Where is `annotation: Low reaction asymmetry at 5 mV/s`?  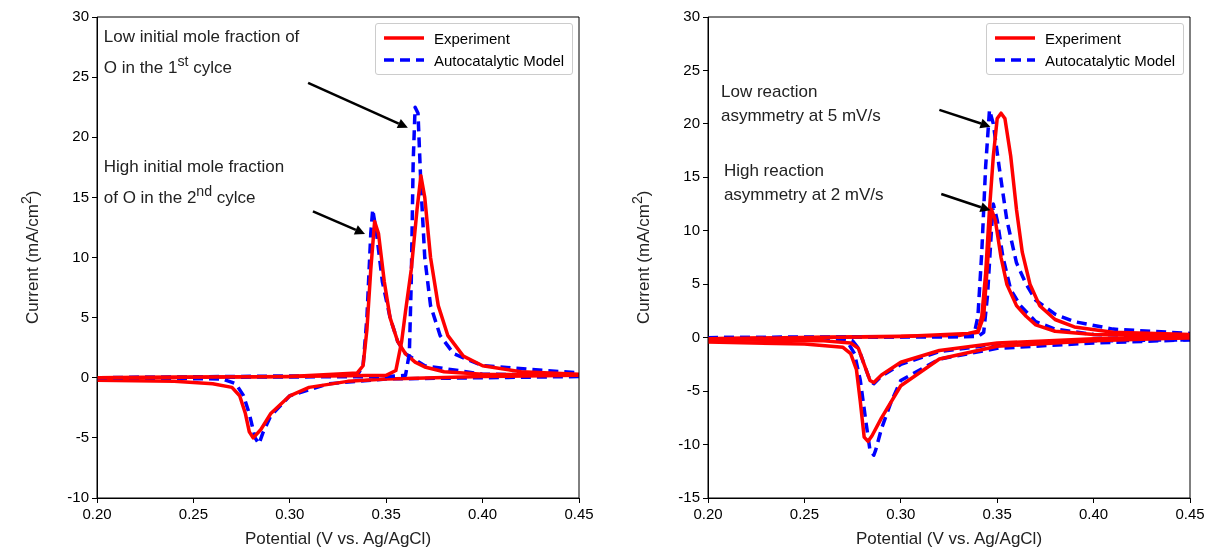 annotation: Low reaction asymmetry at 5 mV/s is located at coordinates (801, 104).